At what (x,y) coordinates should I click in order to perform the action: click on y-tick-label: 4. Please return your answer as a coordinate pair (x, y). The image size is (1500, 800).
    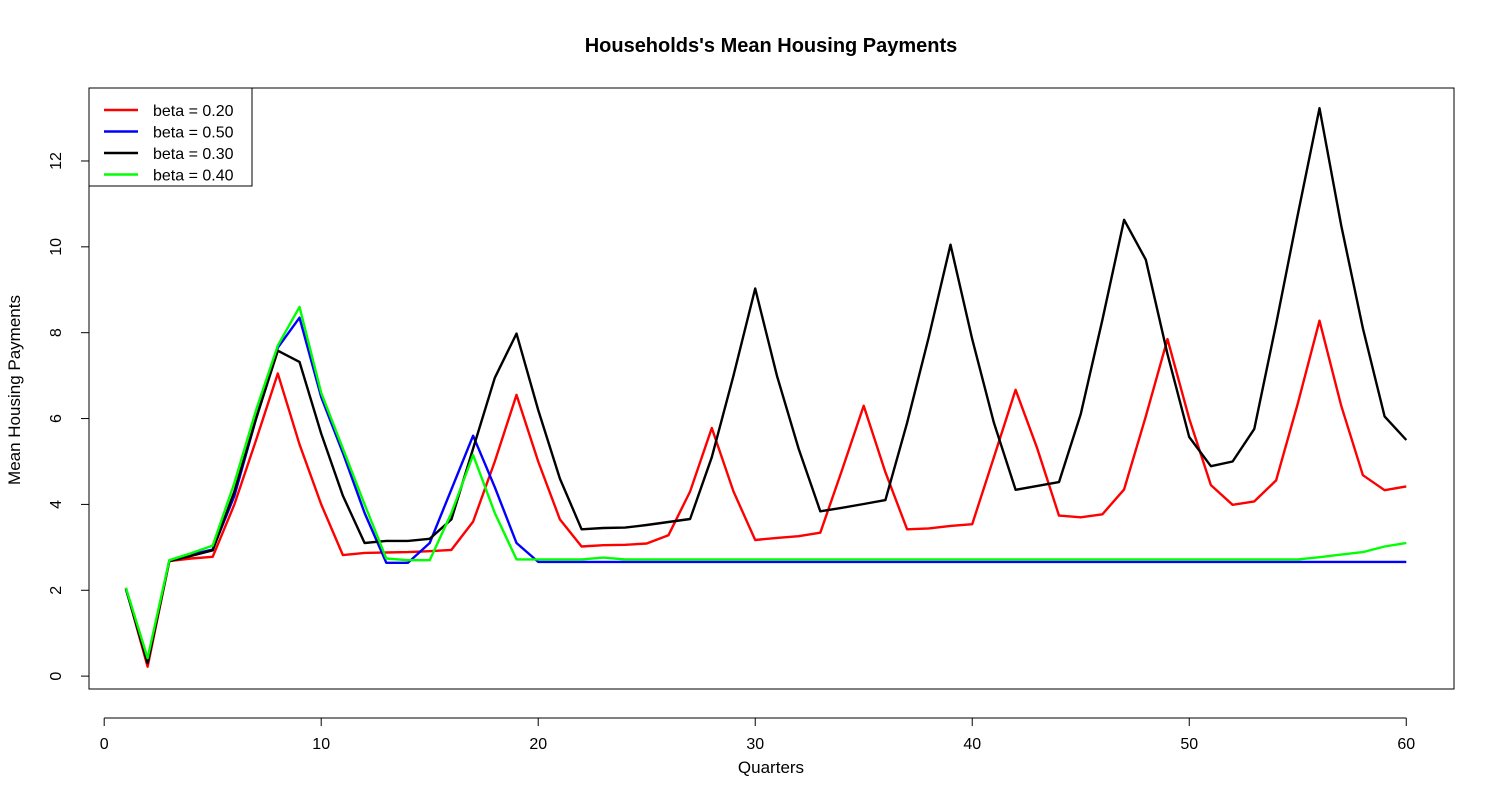
    Looking at the image, I should click on (56, 504).